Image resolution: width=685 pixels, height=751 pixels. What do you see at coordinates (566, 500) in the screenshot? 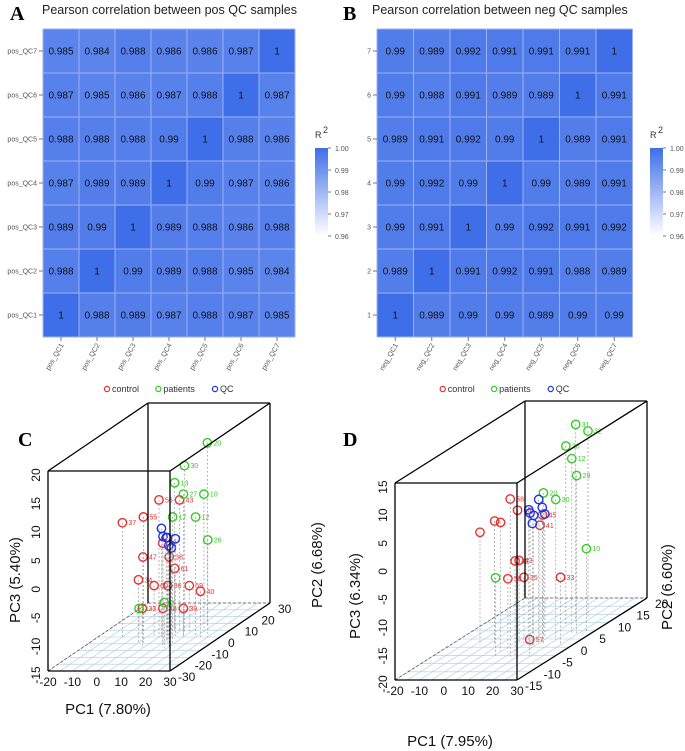
I see `point-label: 30` at bounding box center [566, 500].